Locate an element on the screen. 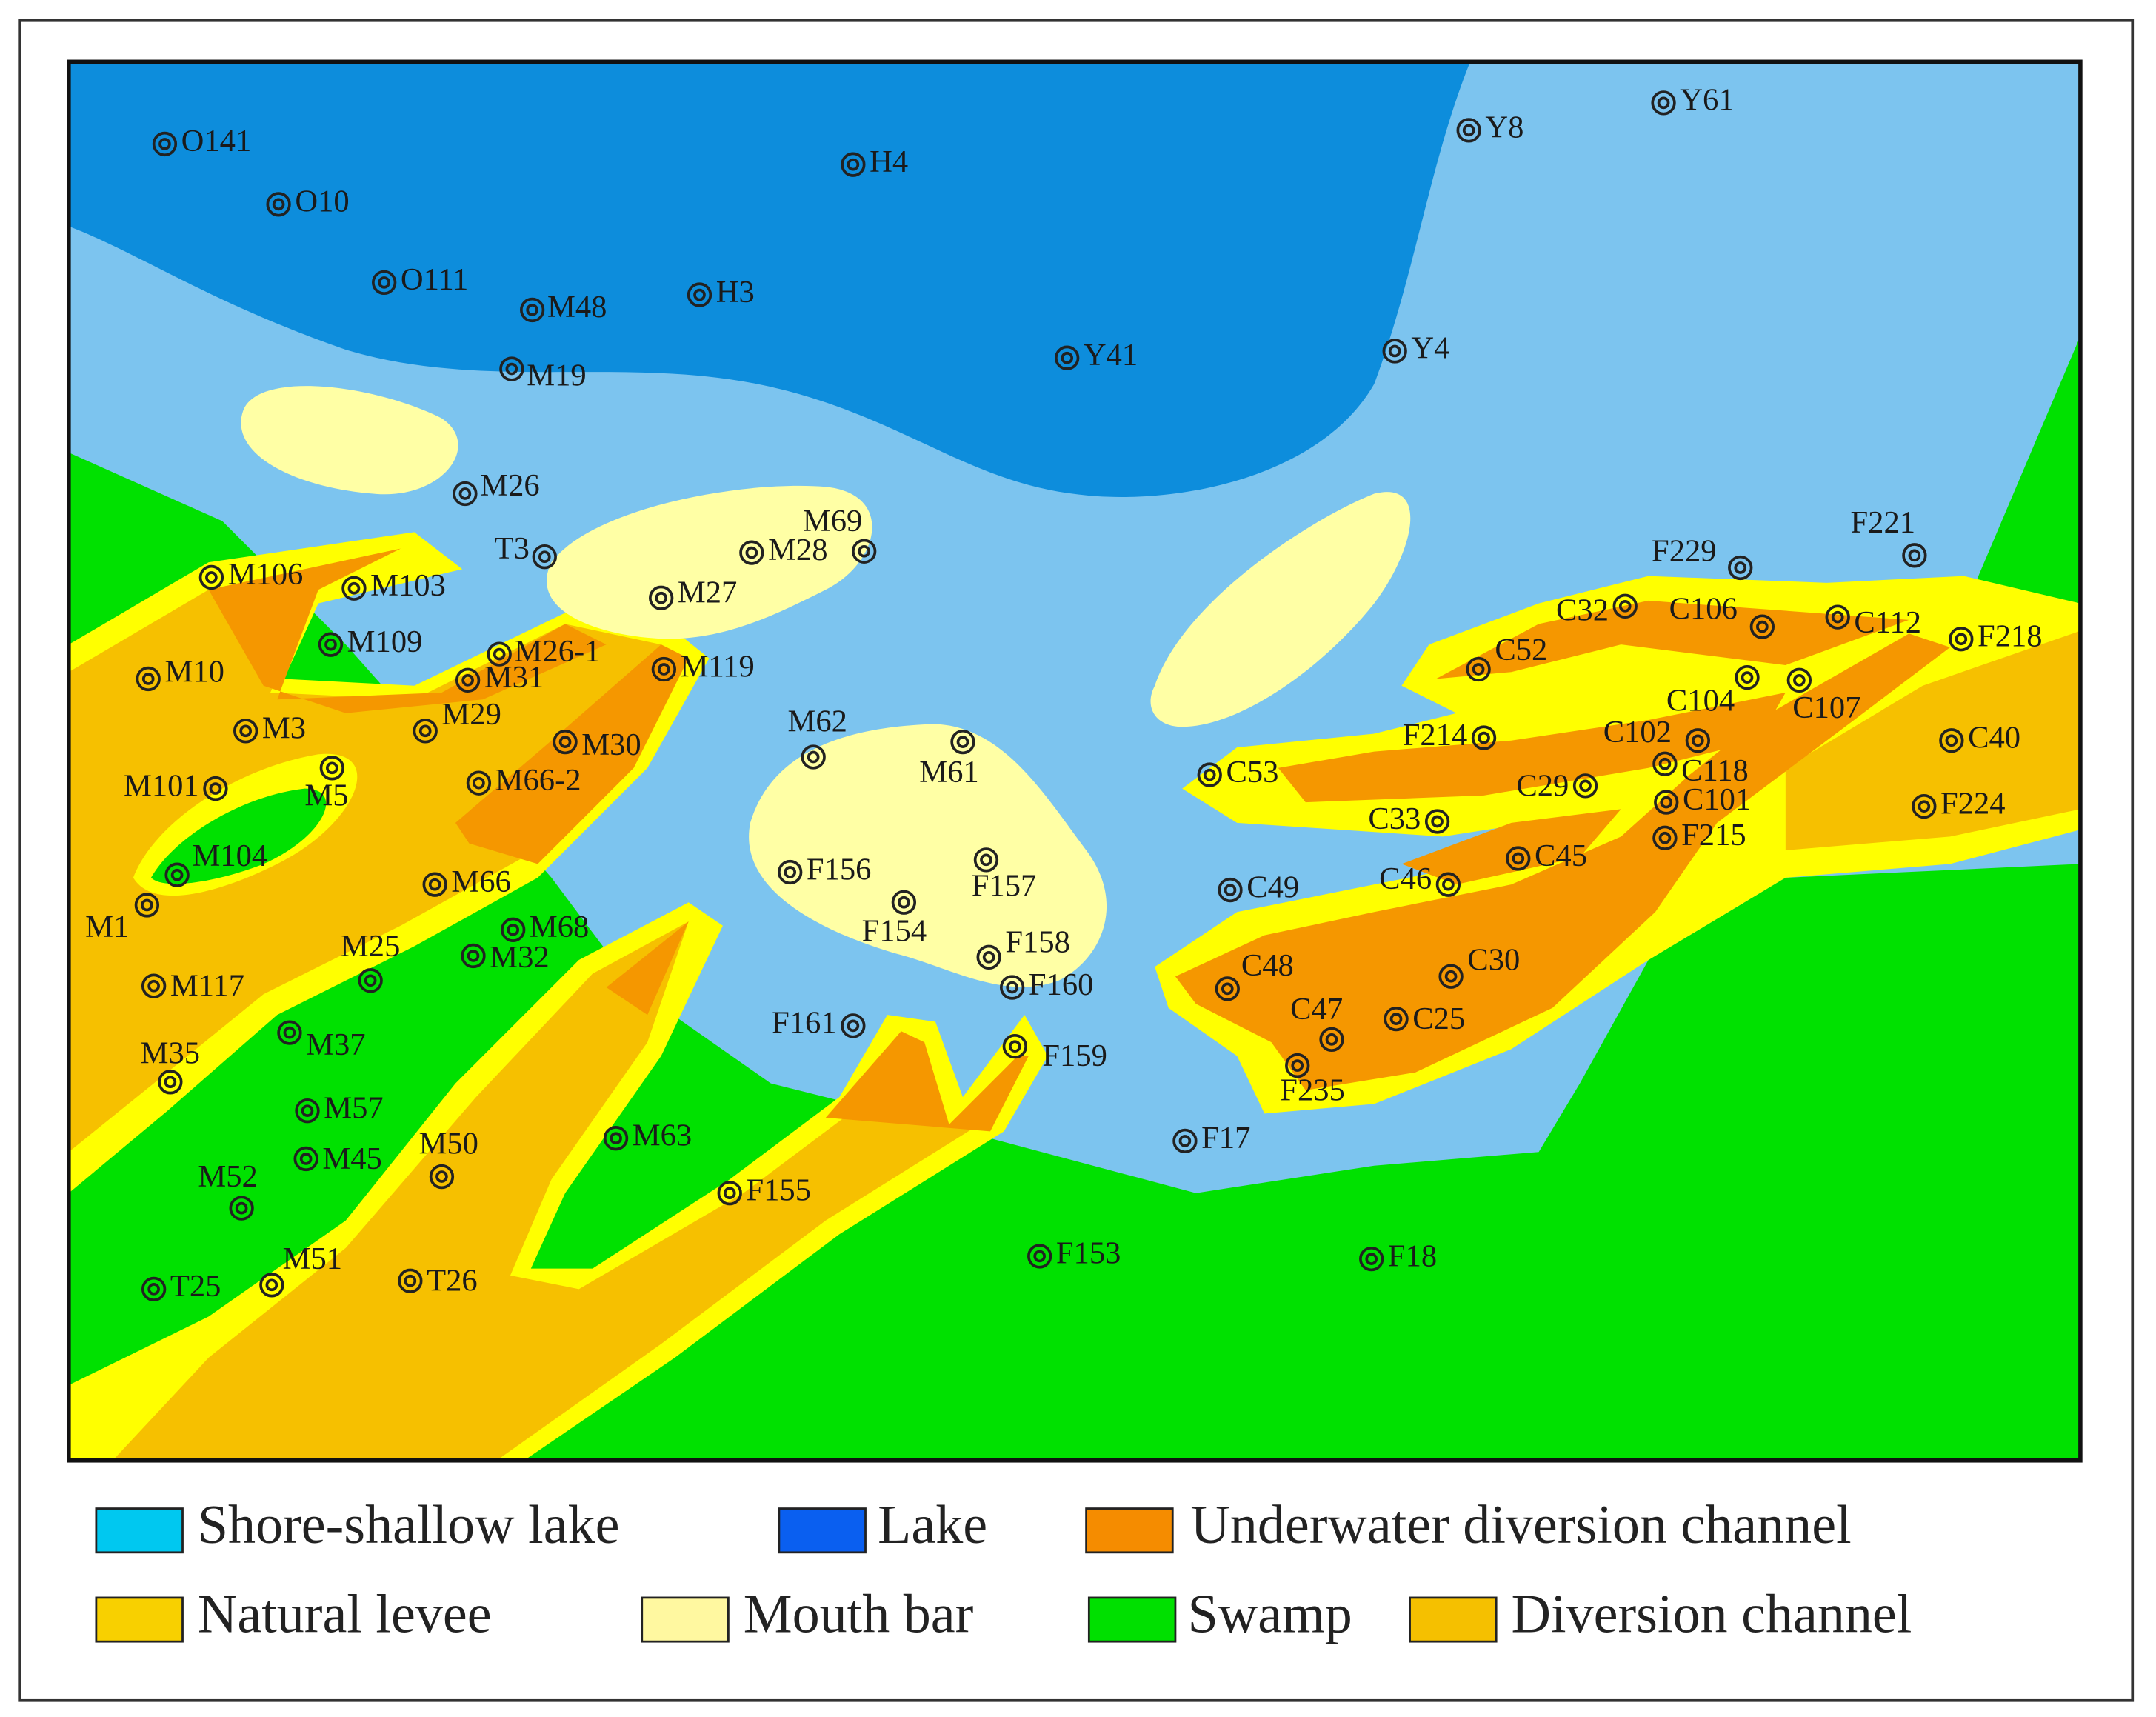  well: M28 is located at coordinates (783, 550).